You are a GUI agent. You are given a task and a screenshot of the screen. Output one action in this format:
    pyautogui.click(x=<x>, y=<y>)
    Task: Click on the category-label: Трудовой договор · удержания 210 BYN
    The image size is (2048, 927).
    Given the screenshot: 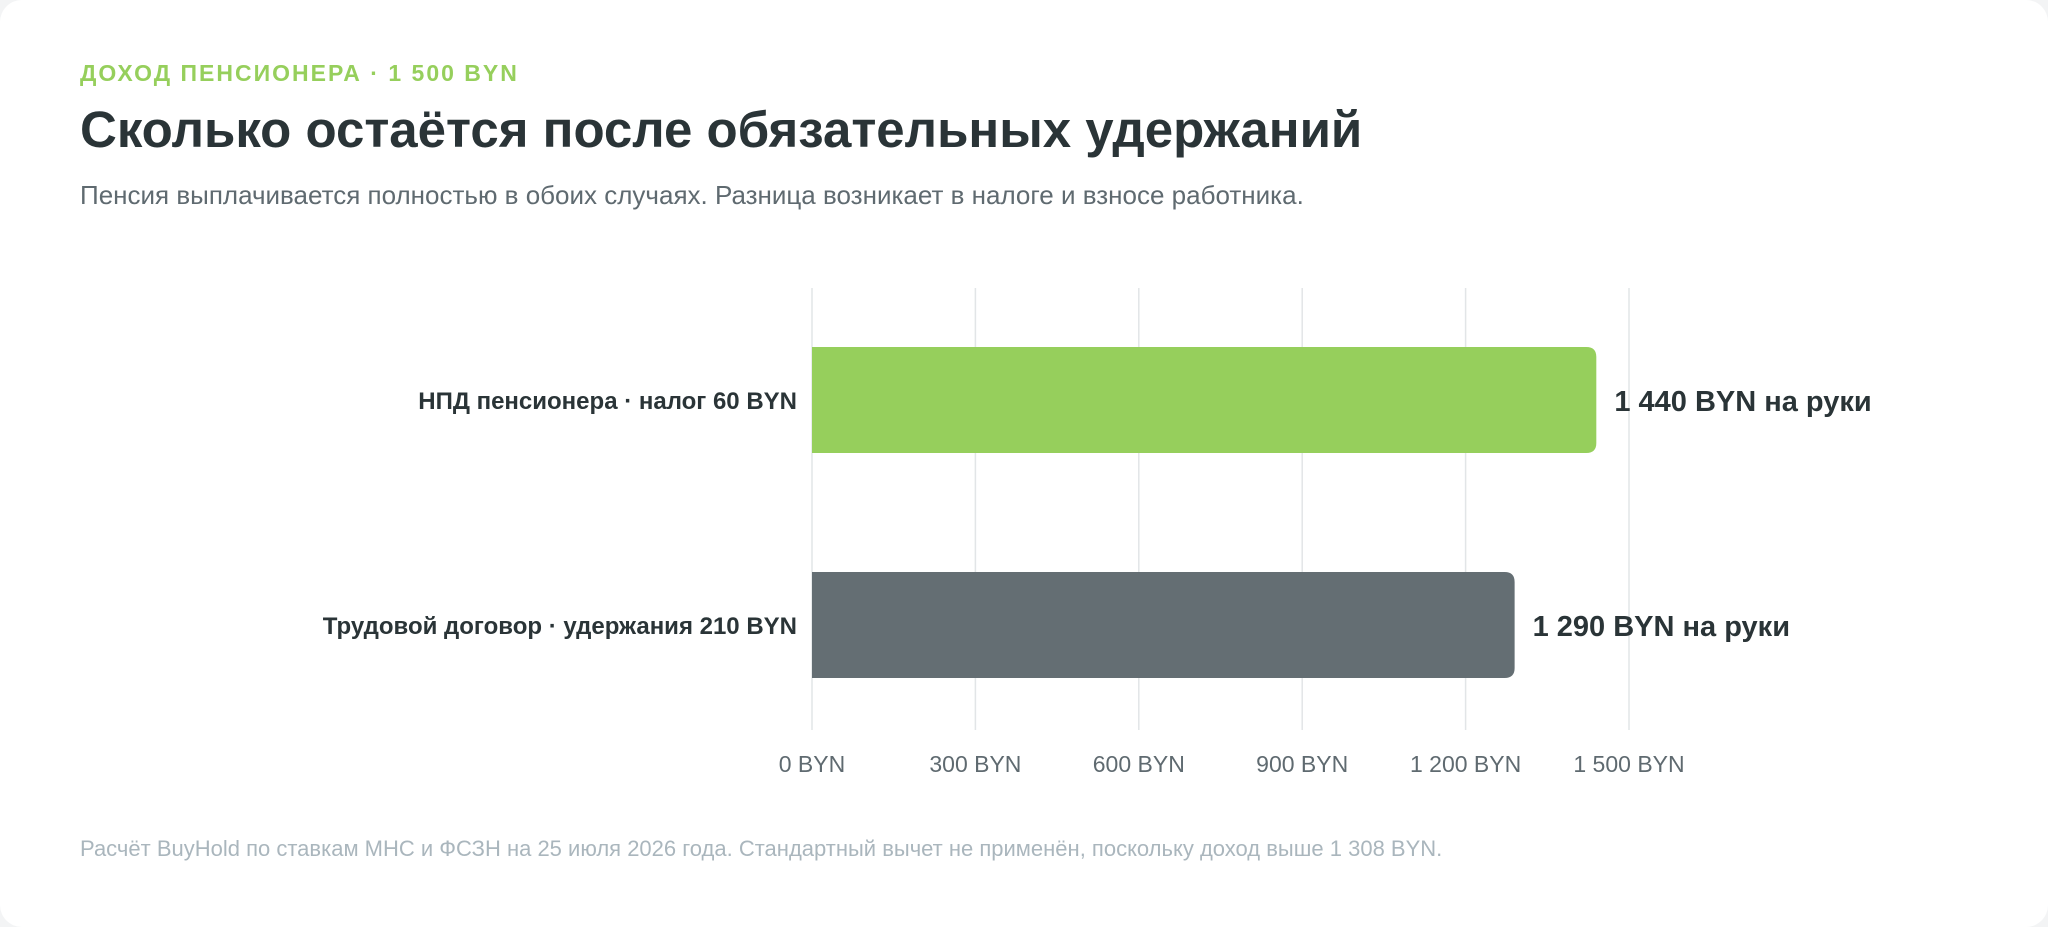 What is the action you would take?
    pyautogui.click(x=560, y=626)
    